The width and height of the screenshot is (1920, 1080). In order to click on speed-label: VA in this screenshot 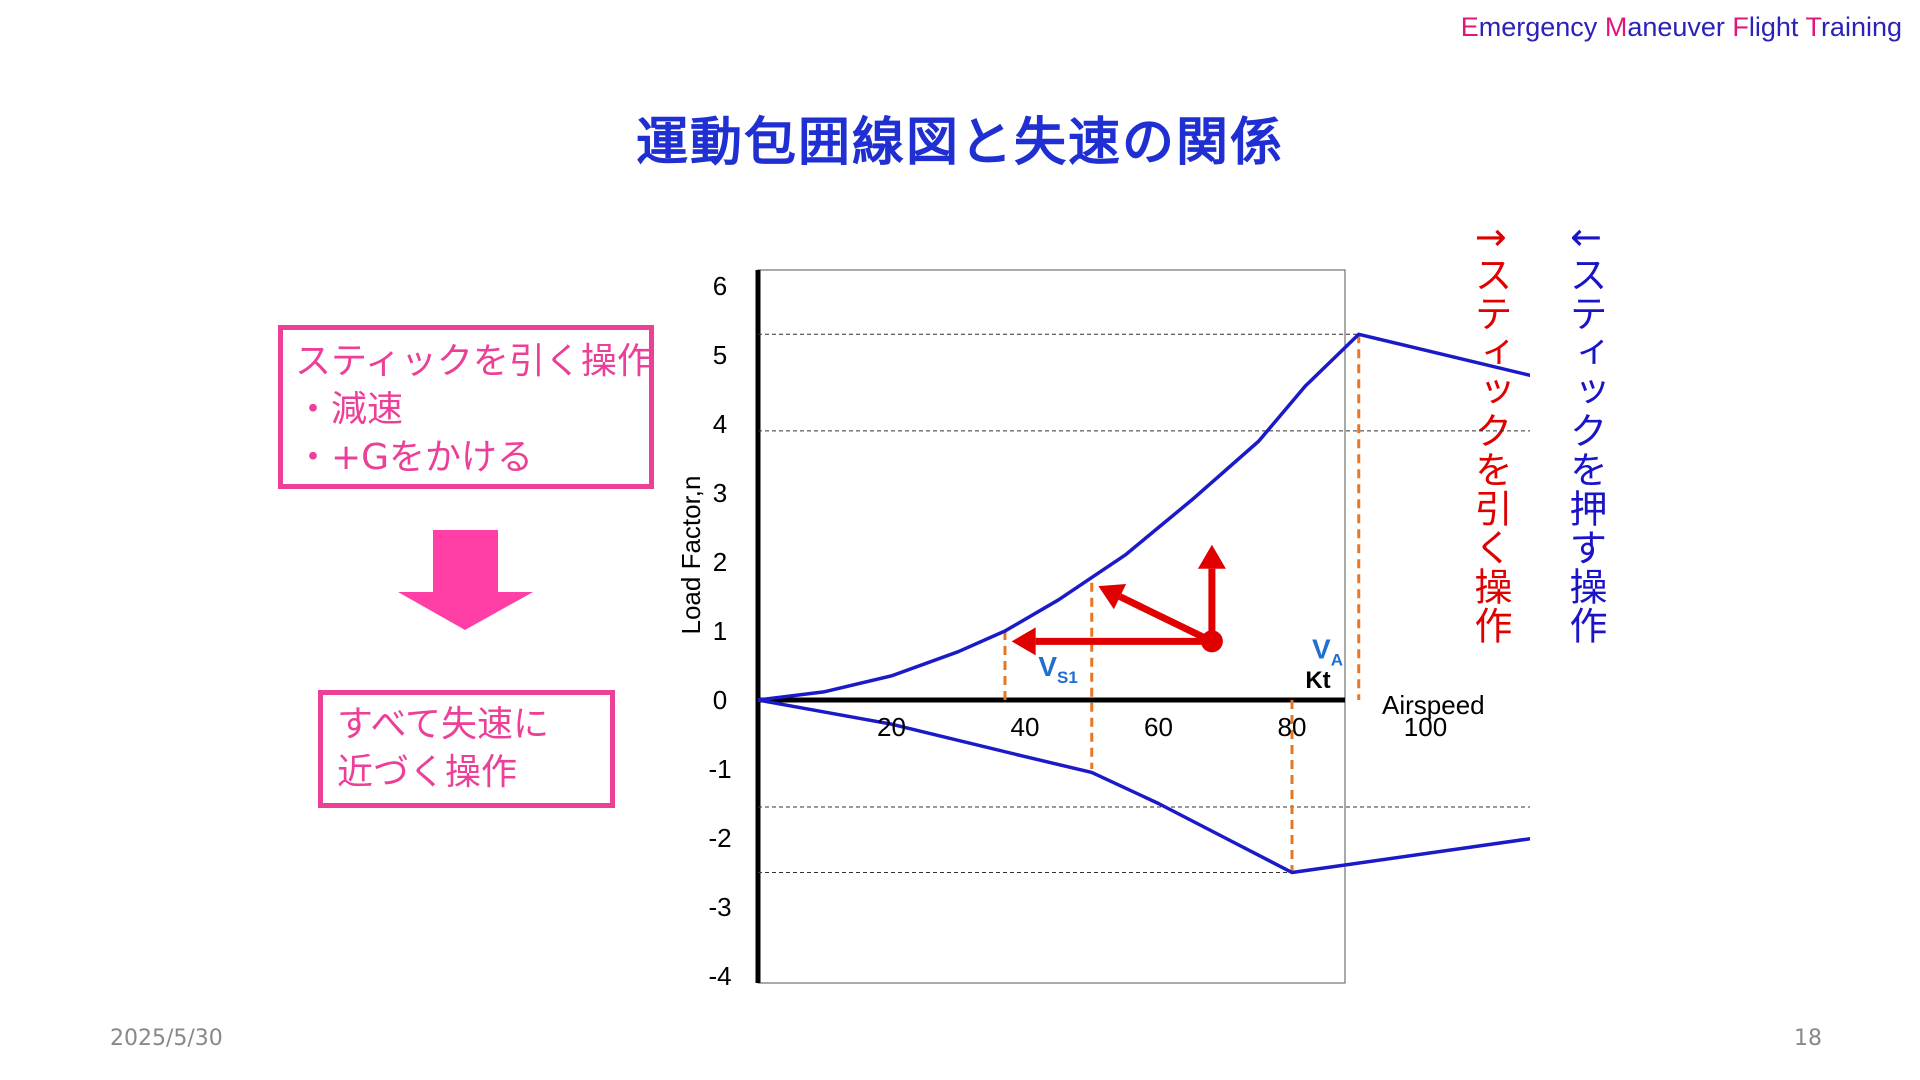, I will do `click(1327, 652)`.